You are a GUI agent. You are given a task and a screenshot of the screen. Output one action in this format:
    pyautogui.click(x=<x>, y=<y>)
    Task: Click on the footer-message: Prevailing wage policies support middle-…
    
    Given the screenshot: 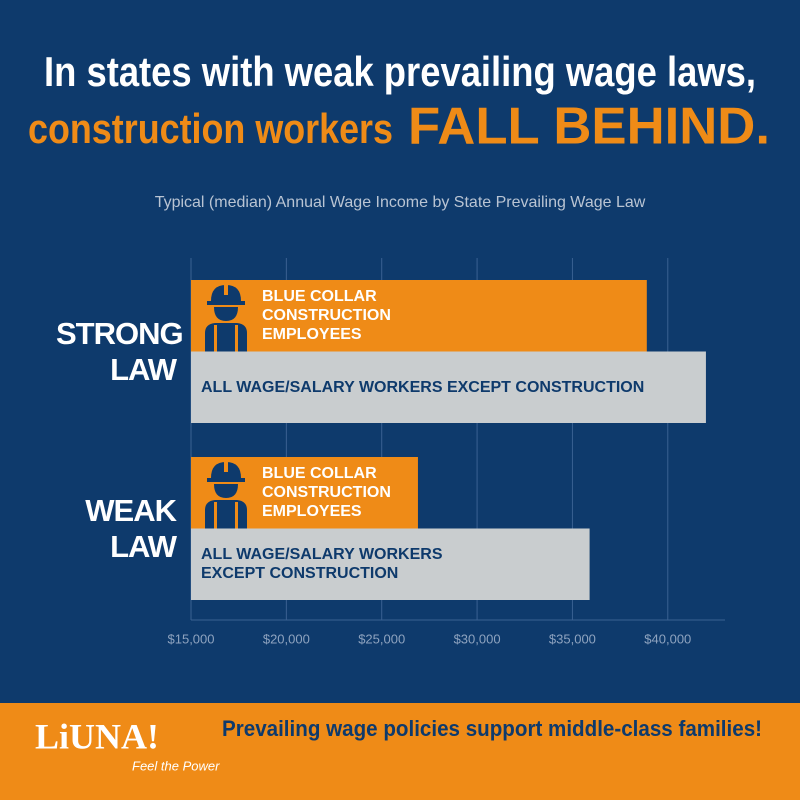 What is the action you would take?
    pyautogui.click(x=492, y=728)
    